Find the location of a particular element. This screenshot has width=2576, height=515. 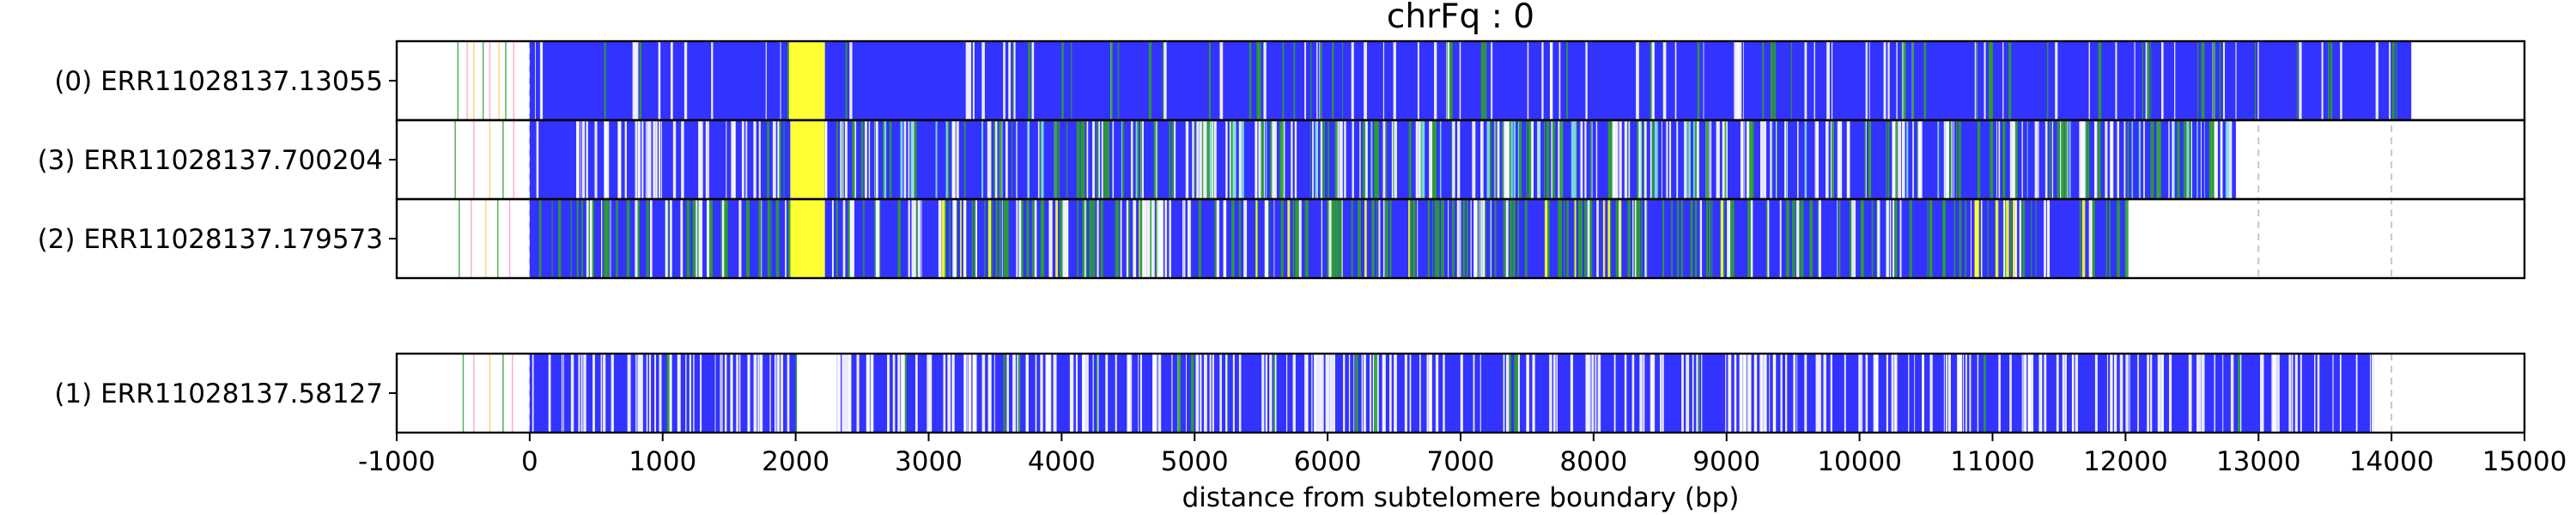

chart-title: chrFq : 0 is located at coordinates (1460, 18).